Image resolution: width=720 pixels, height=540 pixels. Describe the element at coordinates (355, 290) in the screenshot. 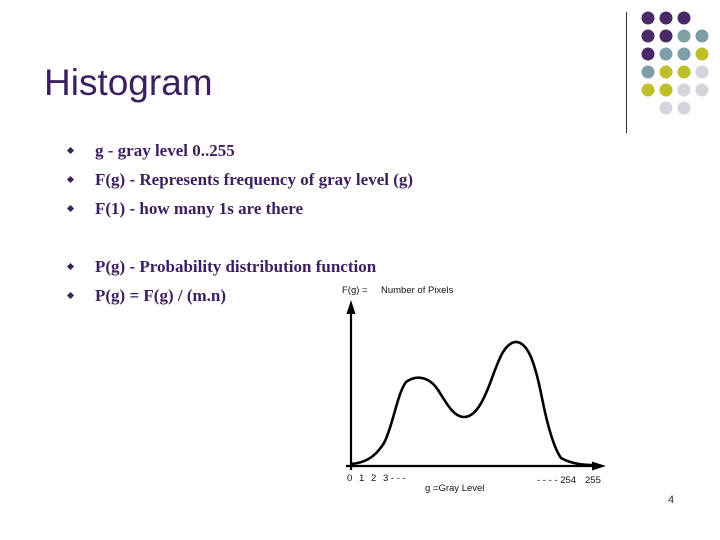

I see `y-axis-label-prefix: F(g) =` at that location.